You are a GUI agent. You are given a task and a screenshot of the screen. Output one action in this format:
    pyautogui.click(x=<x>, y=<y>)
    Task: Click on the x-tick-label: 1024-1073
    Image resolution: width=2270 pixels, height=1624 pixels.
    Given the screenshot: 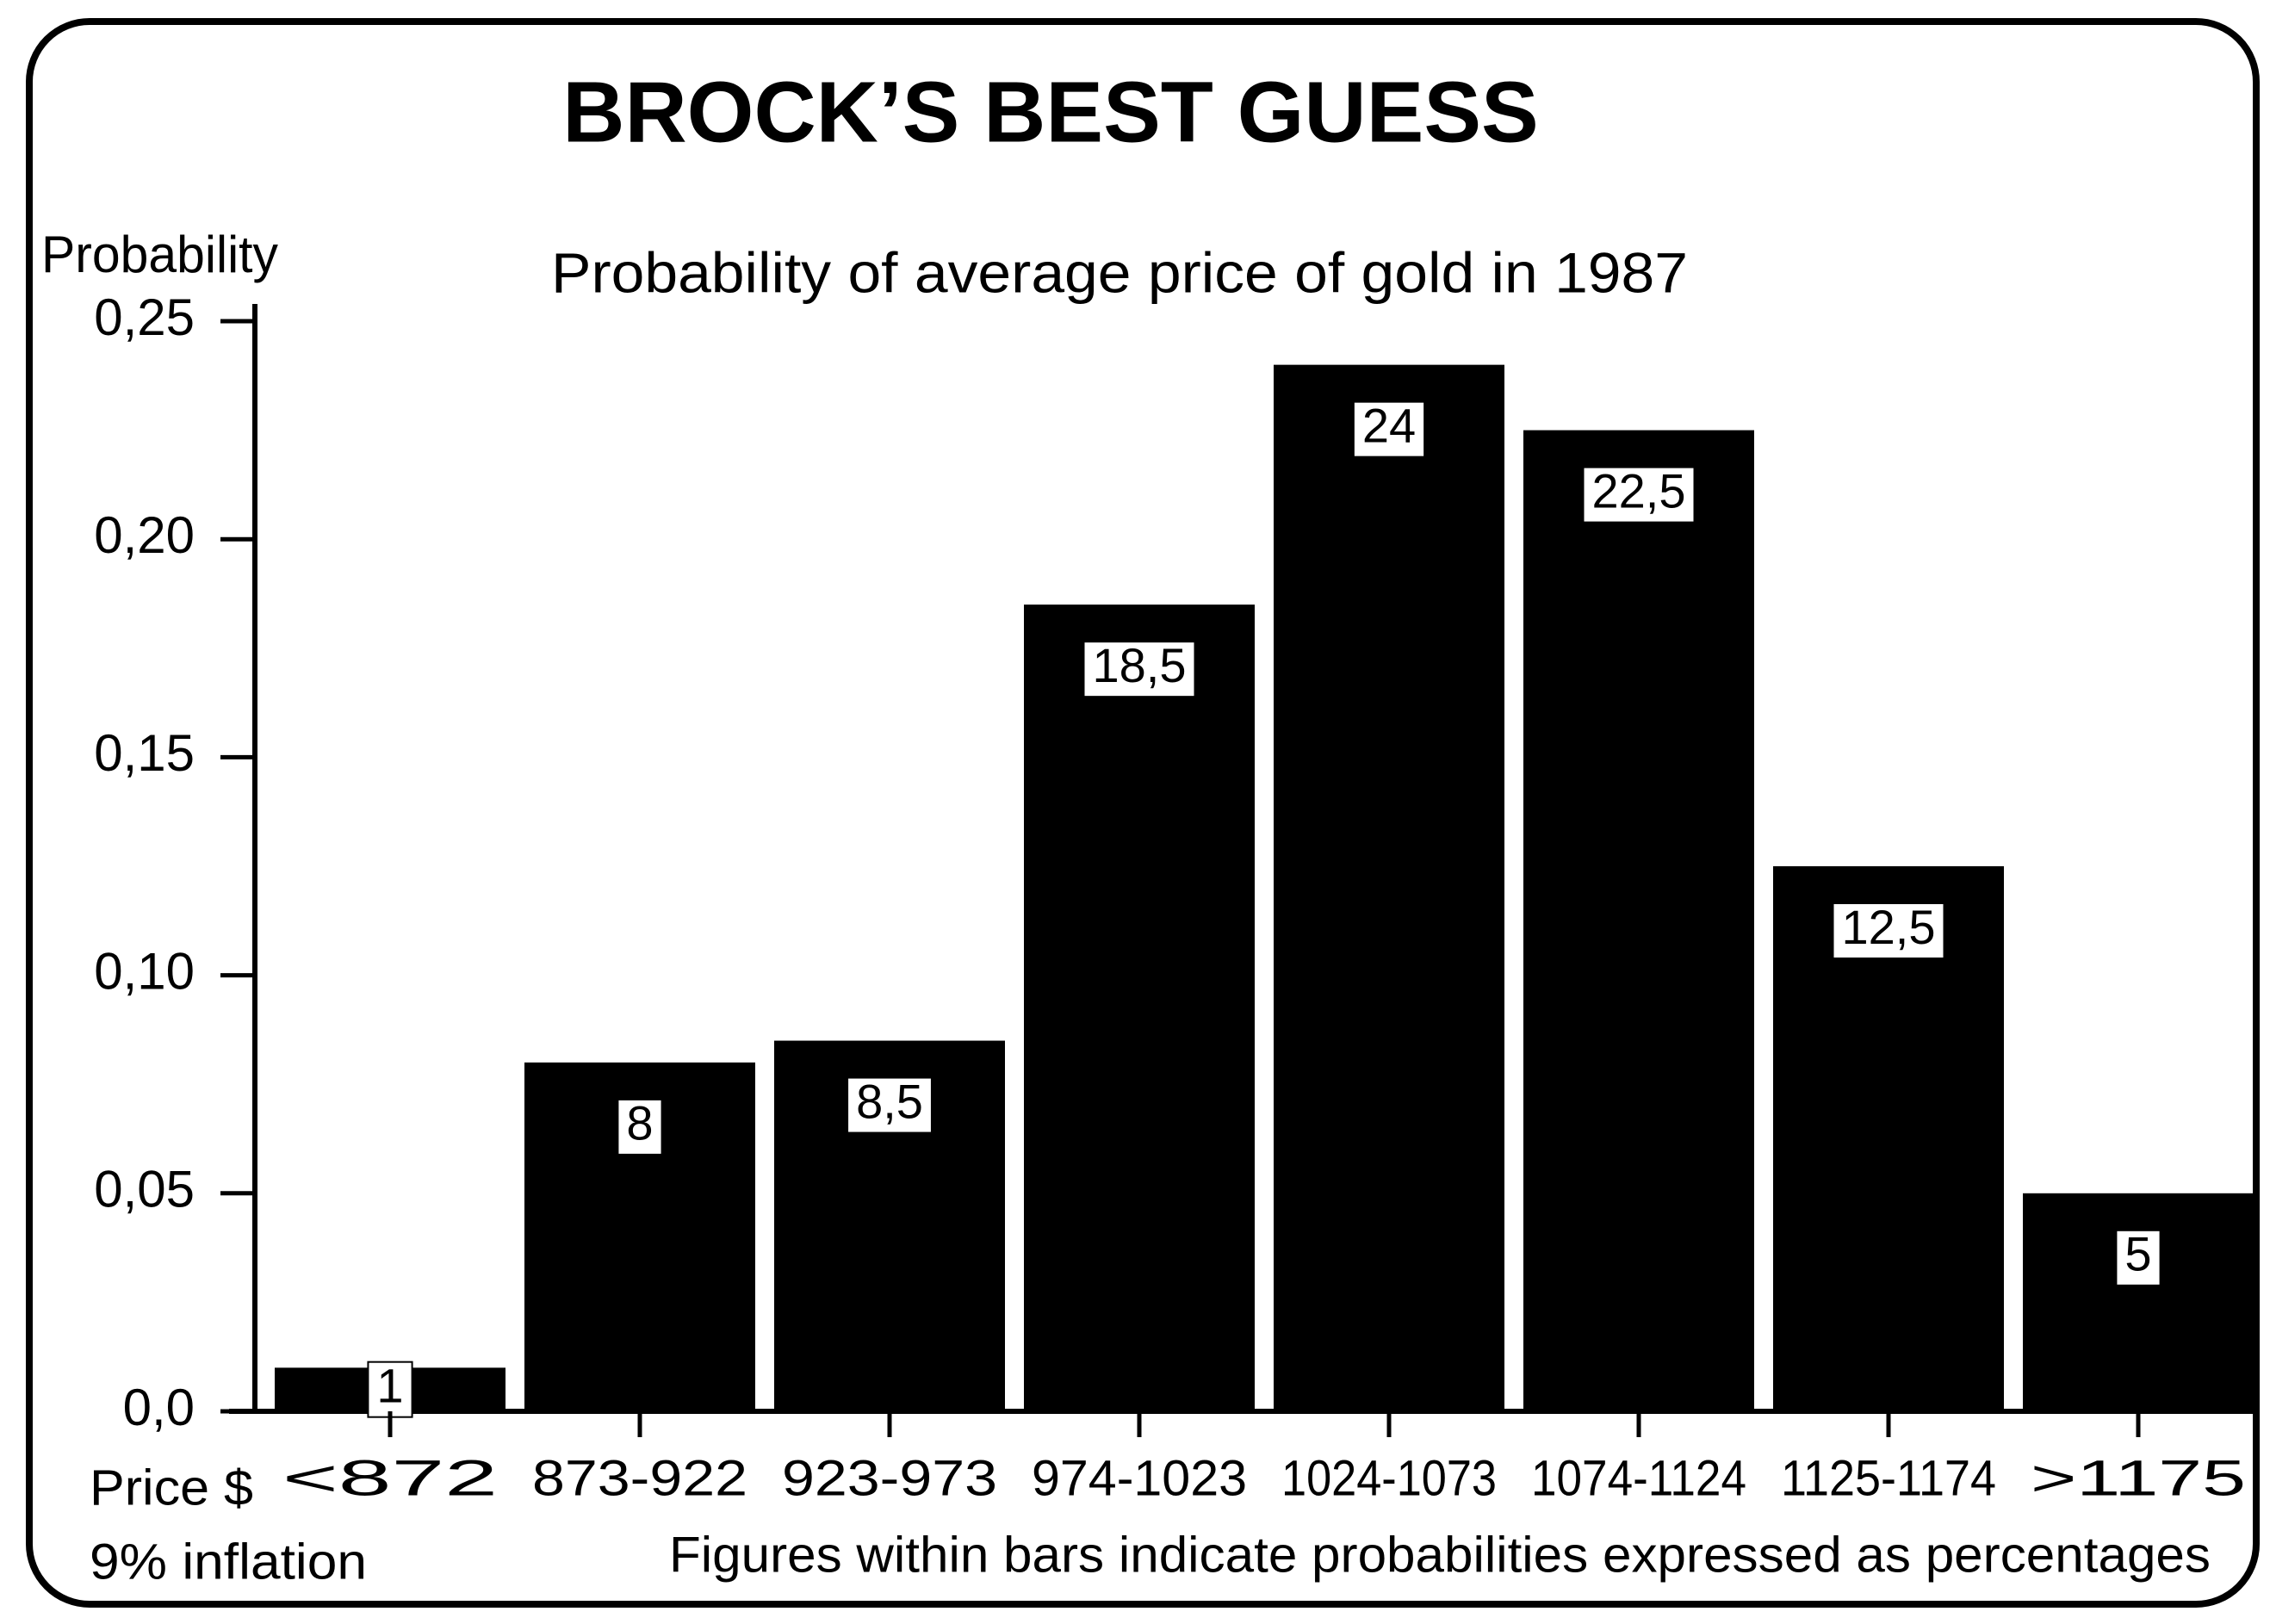 What is the action you would take?
    pyautogui.click(x=1389, y=1478)
    